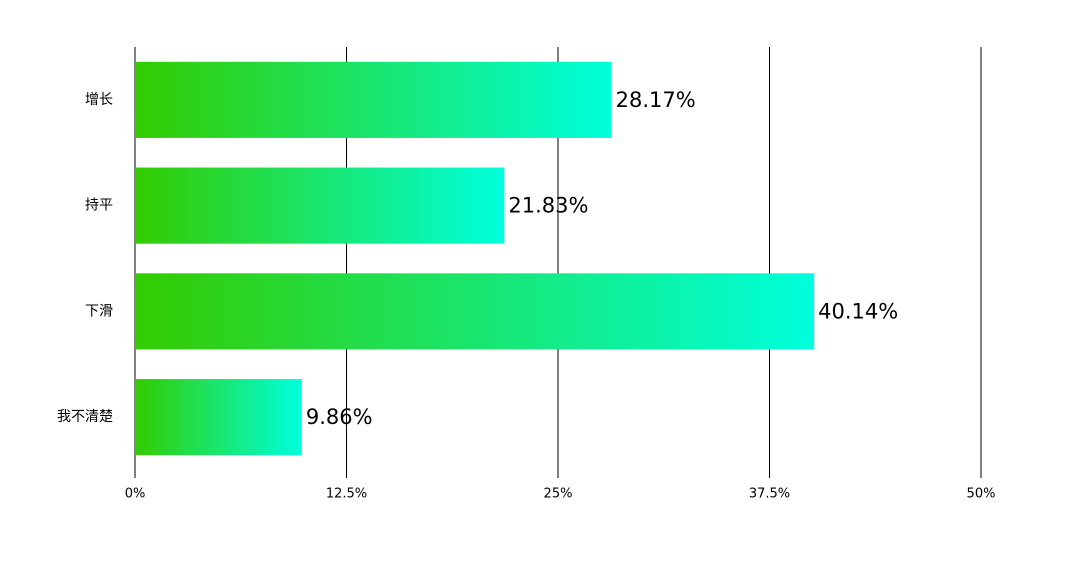 The width and height of the screenshot is (1080, 569). Describe the element at coordinates (558, 494) in the screenshot. I see `x-tick-label: 25%` at that location.